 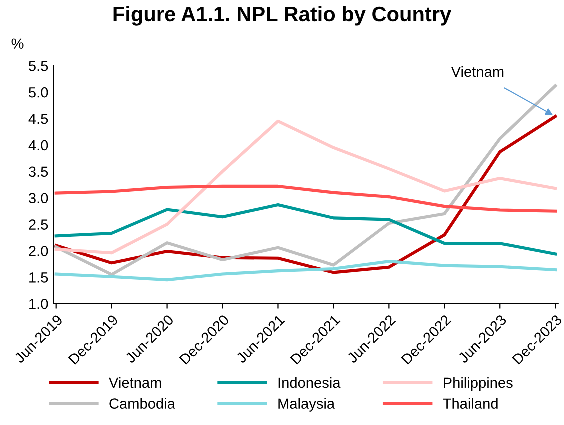 I want to click on y-axis-title: %, so click(x=18, y=43).